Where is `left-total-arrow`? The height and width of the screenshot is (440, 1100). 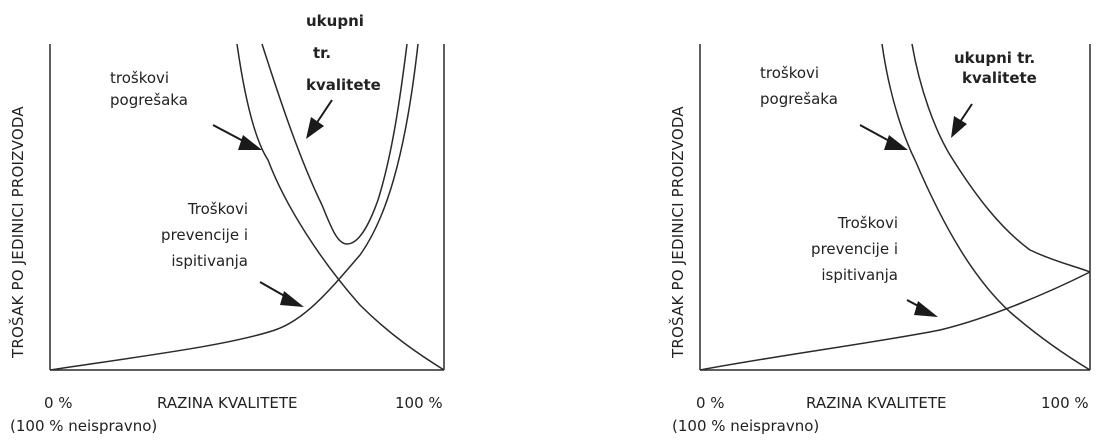 left-total-arrow is located at coordinates (319, 119).